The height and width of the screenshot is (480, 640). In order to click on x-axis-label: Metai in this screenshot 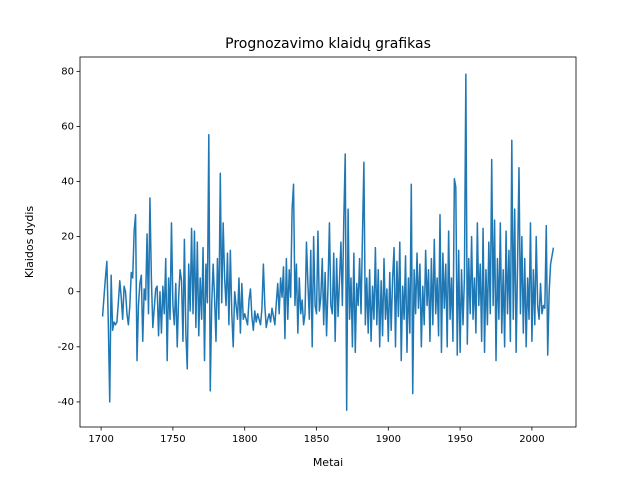, I will do `click(328, 462)`.